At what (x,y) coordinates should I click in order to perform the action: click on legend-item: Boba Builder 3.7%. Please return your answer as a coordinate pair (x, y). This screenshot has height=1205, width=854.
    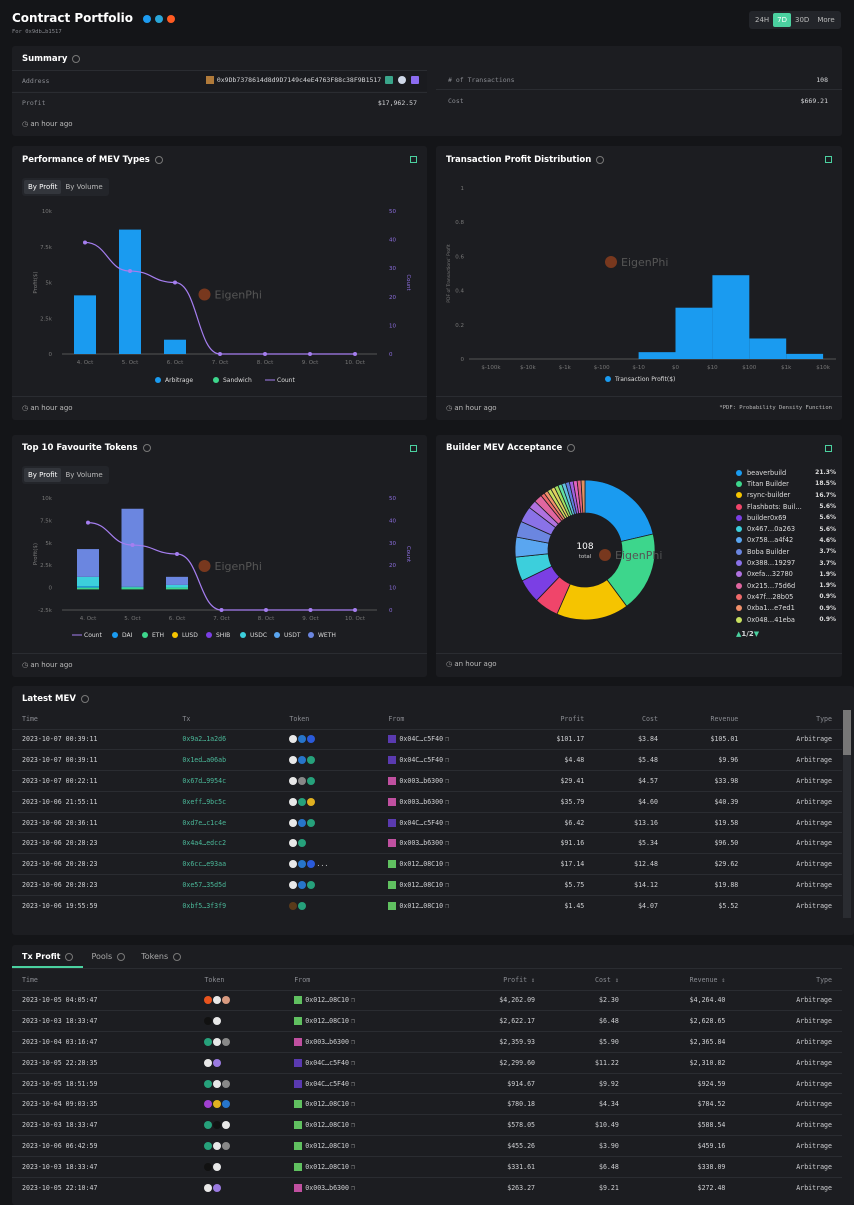
    Looking at the image, I should click on (786, 551).